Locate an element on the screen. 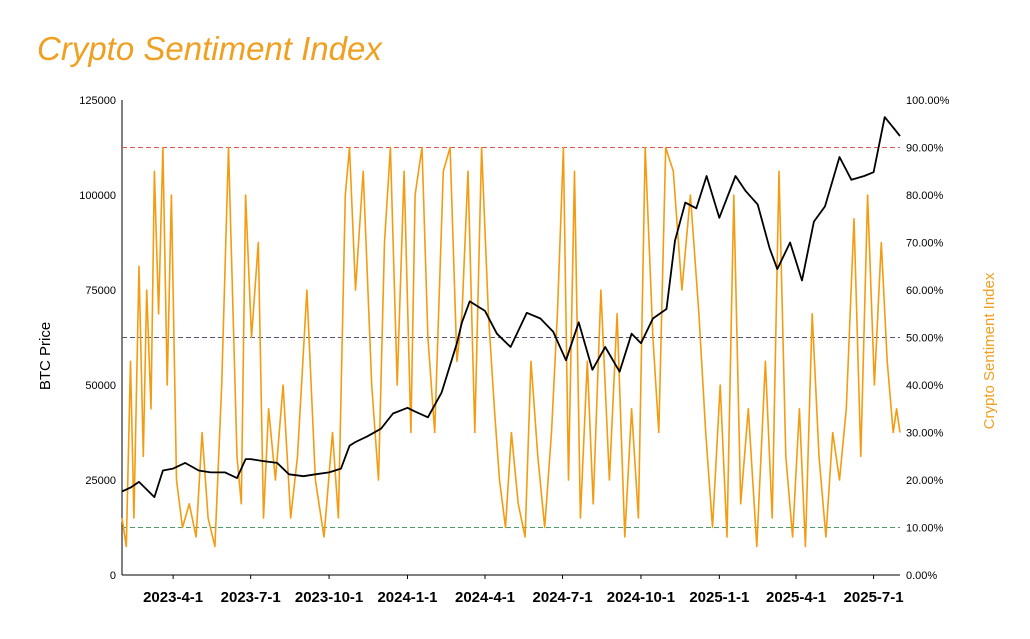 The height and width of the screenshot is (639, 1030). bottom-tick-label: 2025-1-1 is located at coordinates (719, 597).